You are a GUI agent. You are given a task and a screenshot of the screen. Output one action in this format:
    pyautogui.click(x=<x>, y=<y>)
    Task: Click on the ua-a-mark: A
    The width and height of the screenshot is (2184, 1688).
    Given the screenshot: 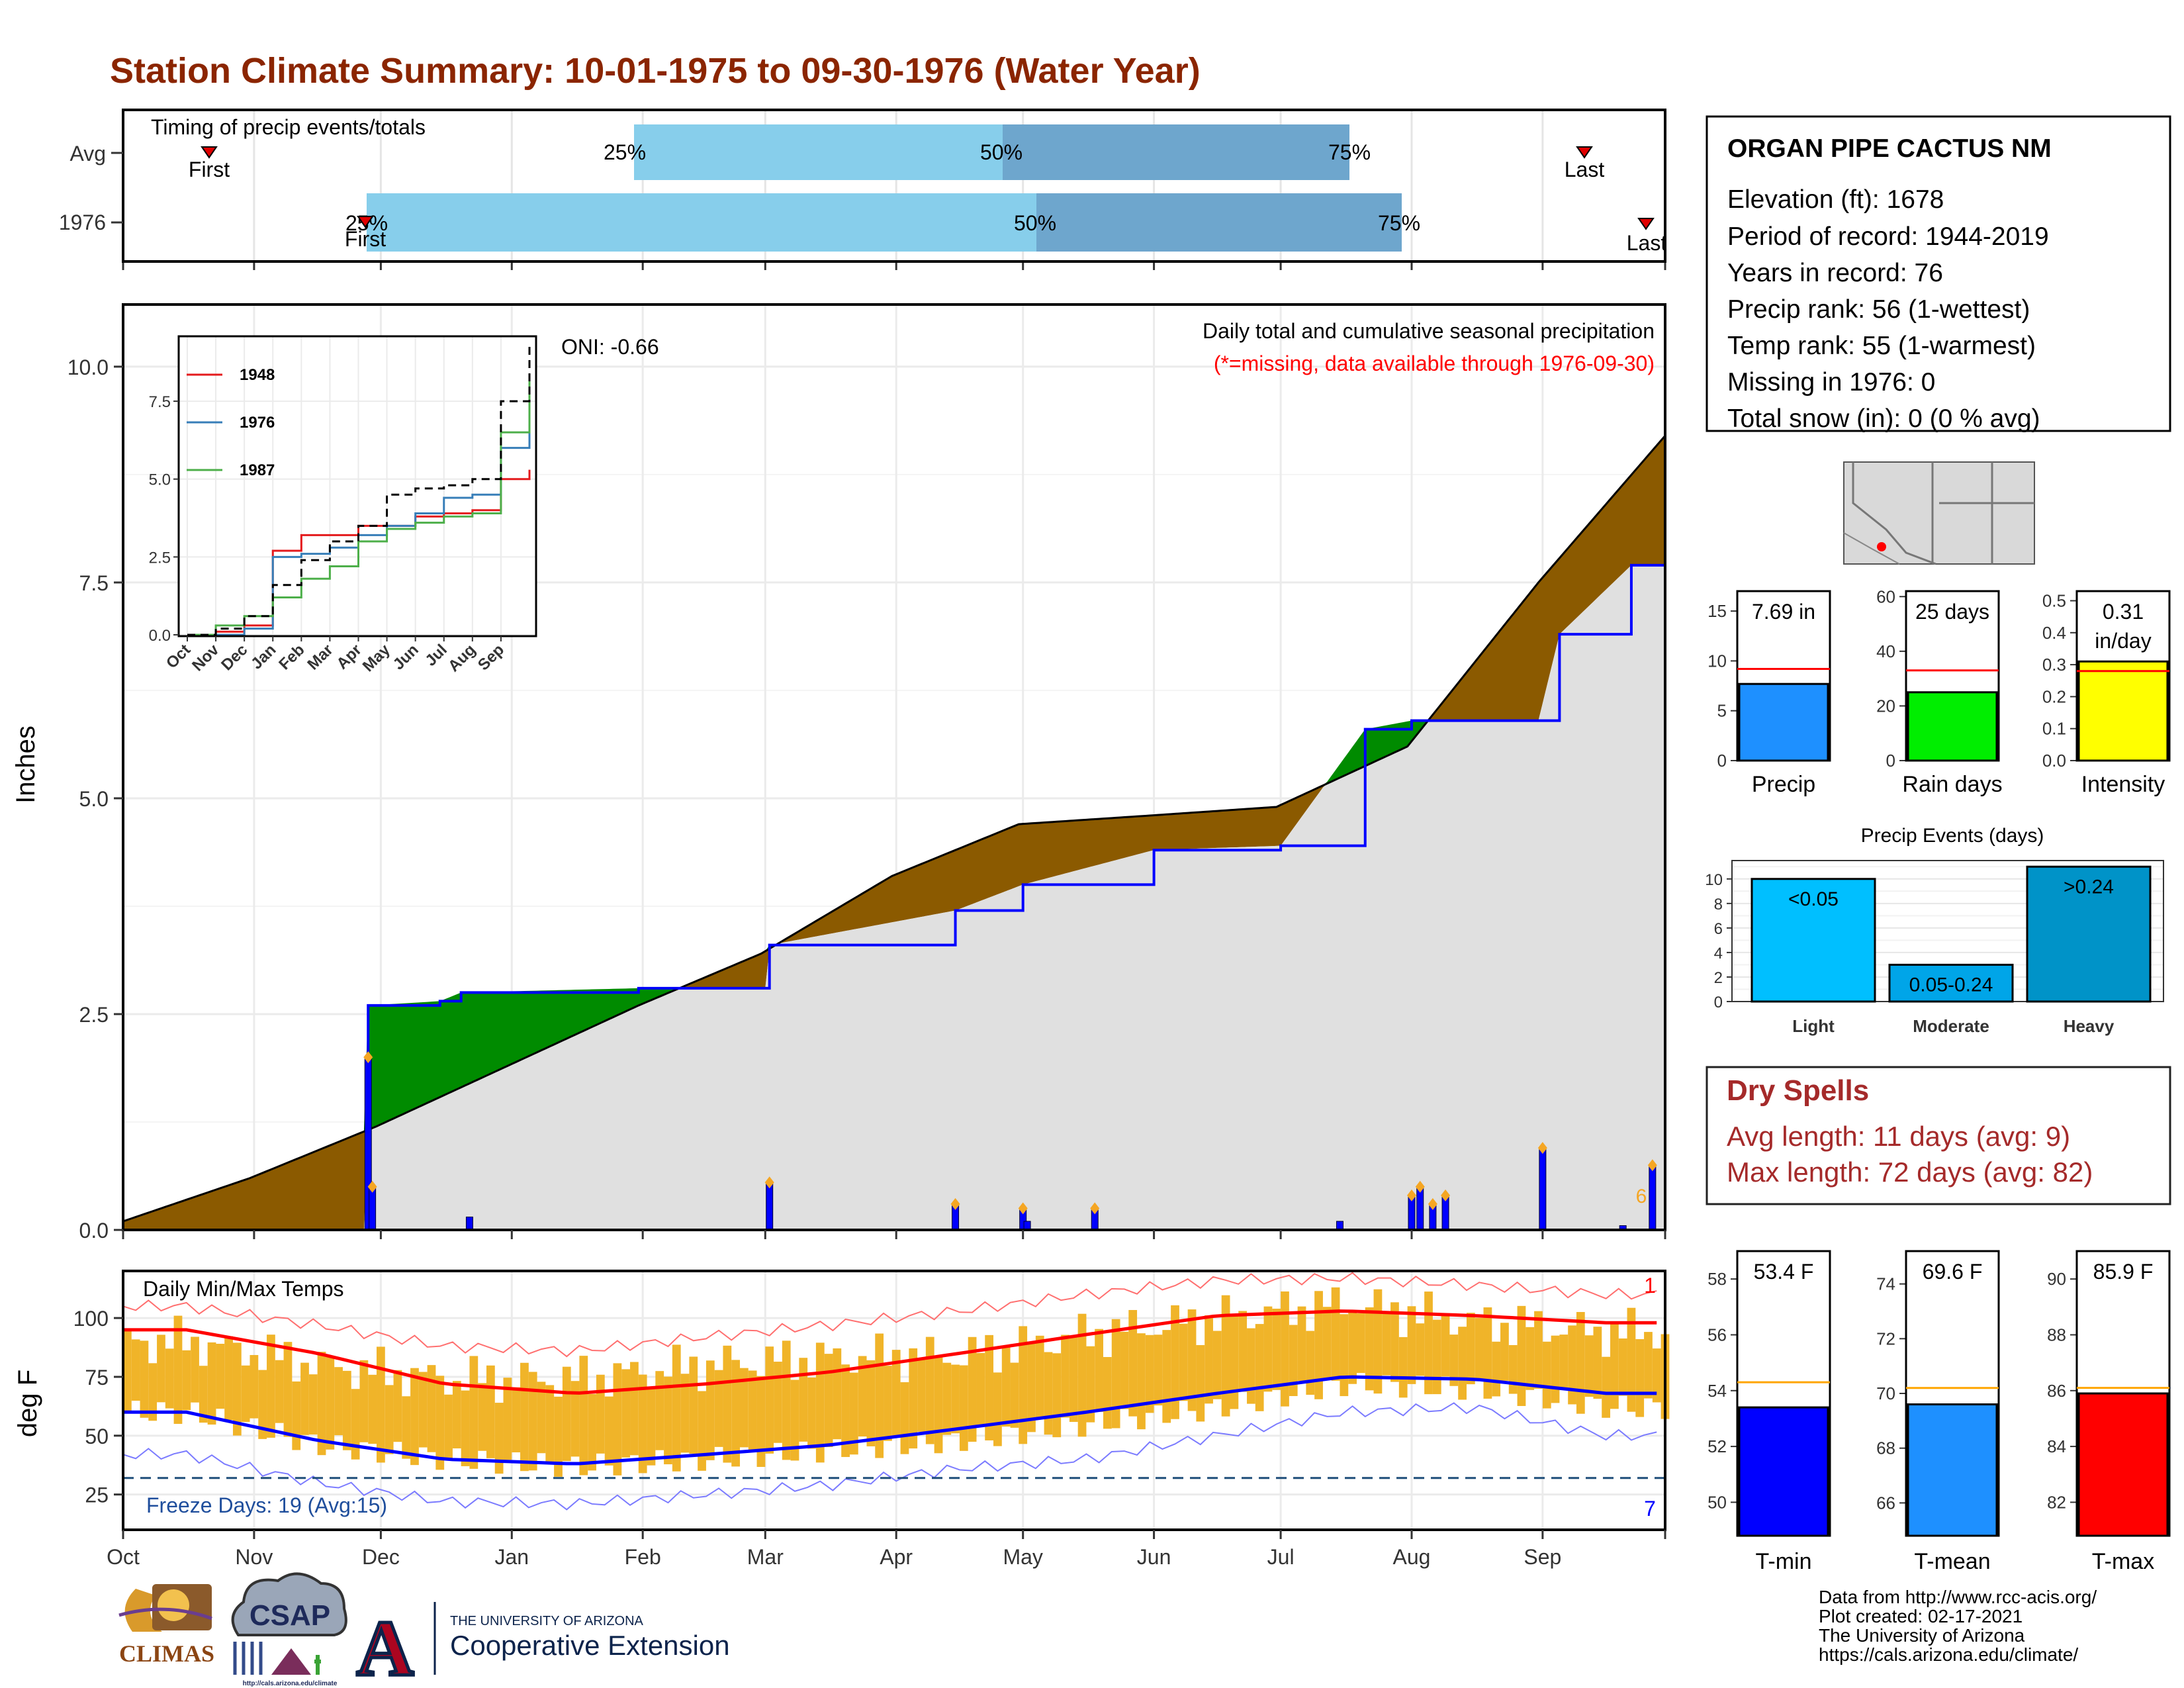 What is the action you would take?
    pyautogui.click(x=385, y=1646)
    